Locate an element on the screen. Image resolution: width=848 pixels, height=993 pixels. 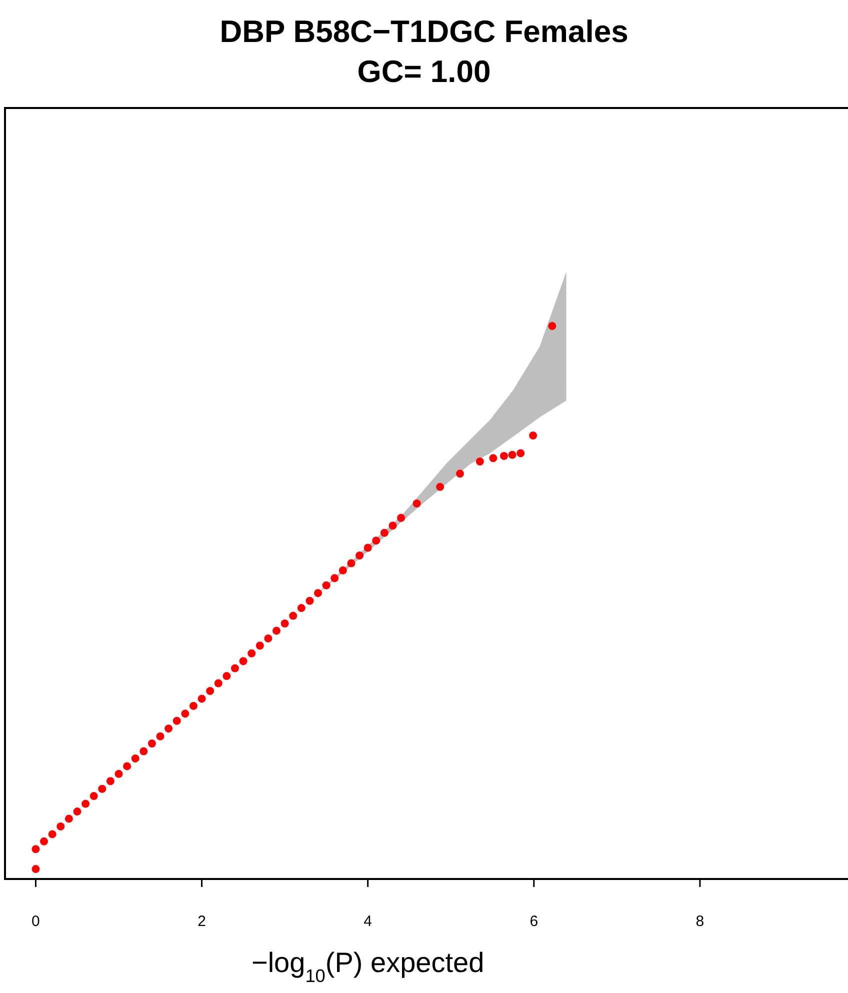
chart-title: DBP B58C−T1DGC Females is located at coordinates (424, 31).